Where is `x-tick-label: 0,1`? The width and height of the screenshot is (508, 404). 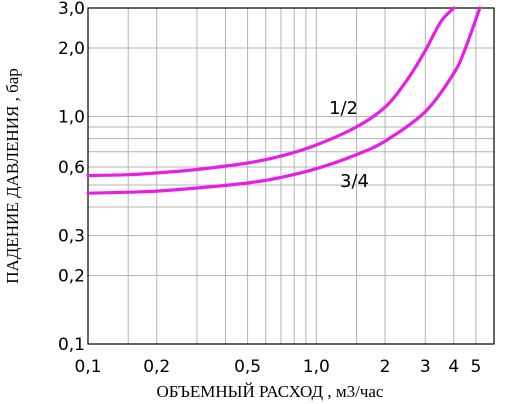
x-tick-label: 0,1 is located at coordinates (87, 367).